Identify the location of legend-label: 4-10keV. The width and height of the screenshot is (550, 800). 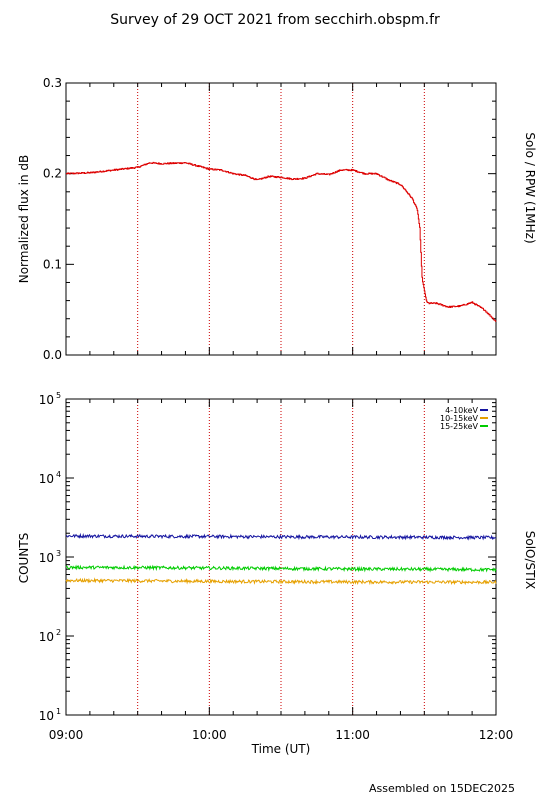
(461, 410).